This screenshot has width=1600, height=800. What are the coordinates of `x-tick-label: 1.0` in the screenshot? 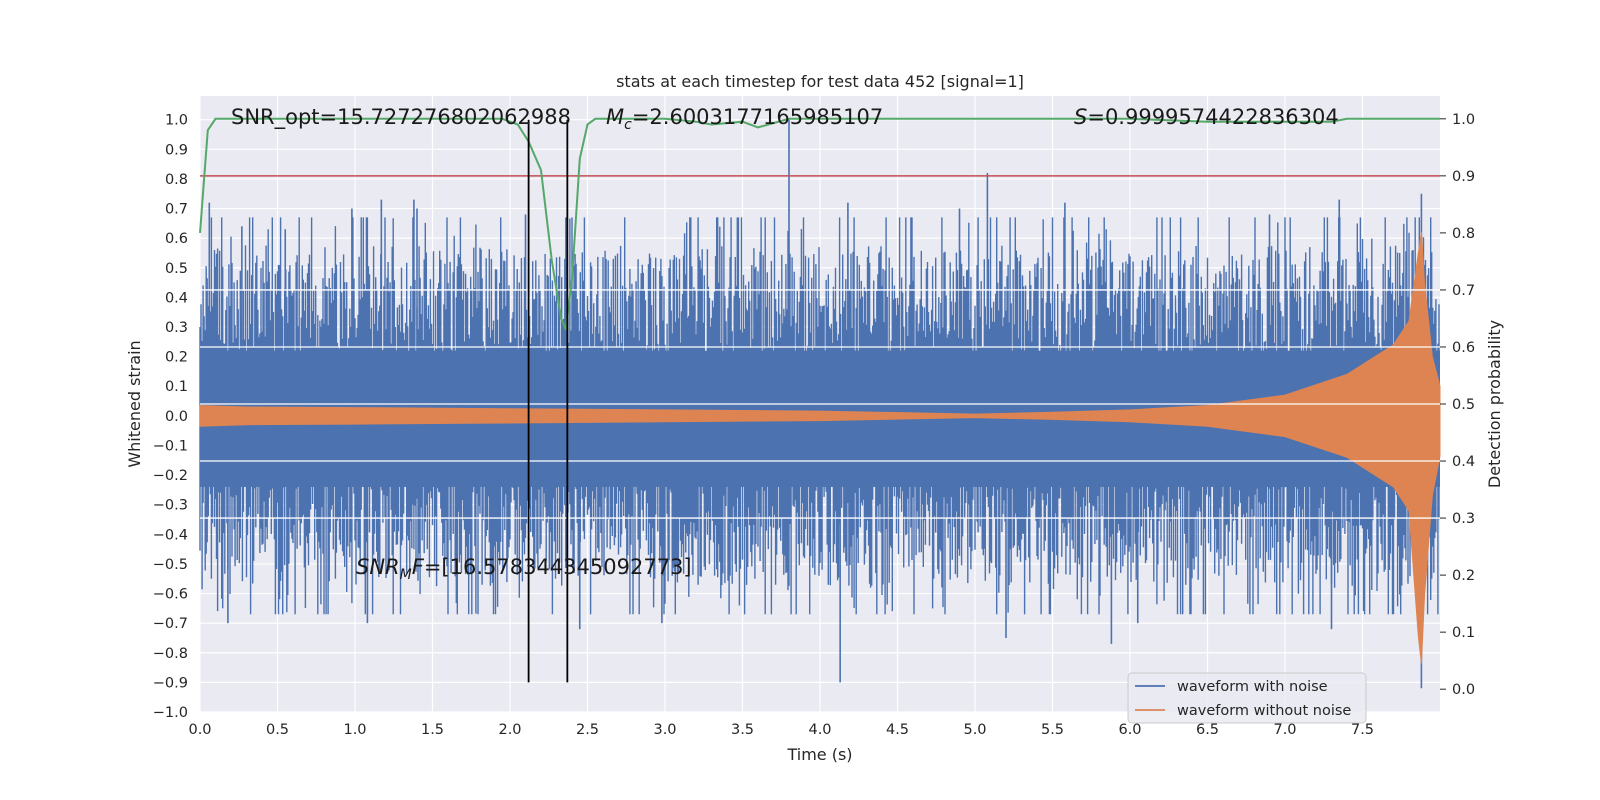 It's located at (354, 730).